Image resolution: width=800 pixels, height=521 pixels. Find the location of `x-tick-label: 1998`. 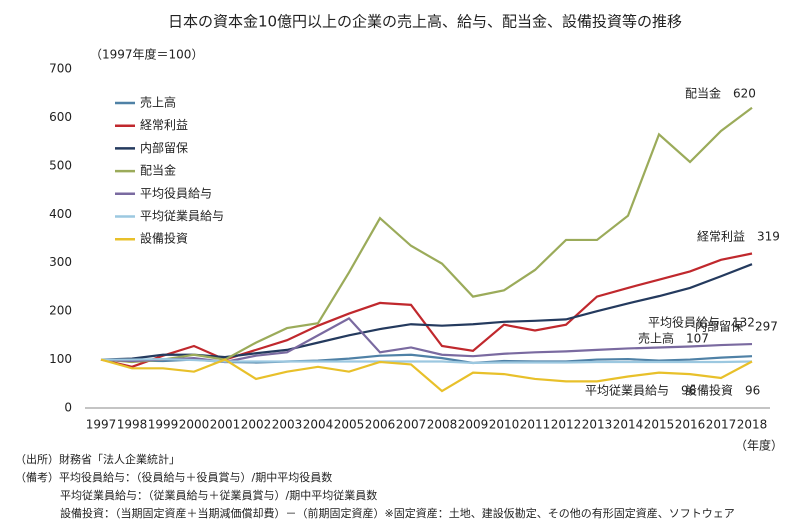

x-tick-label: 1998 is located at coordinates (132, 425).